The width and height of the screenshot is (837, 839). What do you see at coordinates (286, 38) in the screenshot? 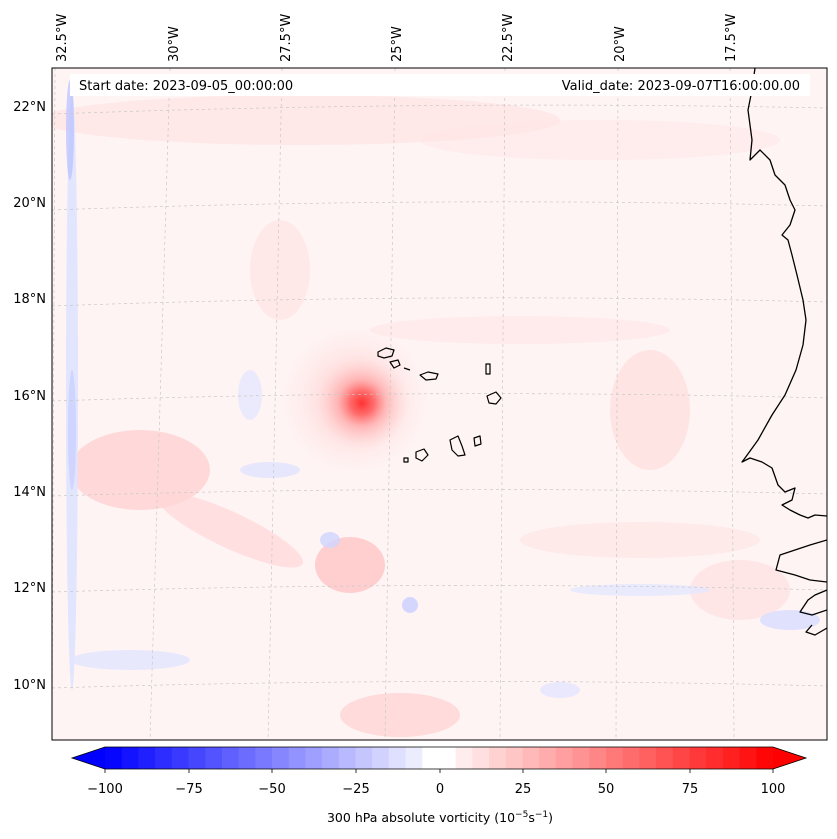
I see `lon-label: 27.5°W` at bounding box center [286, 38].